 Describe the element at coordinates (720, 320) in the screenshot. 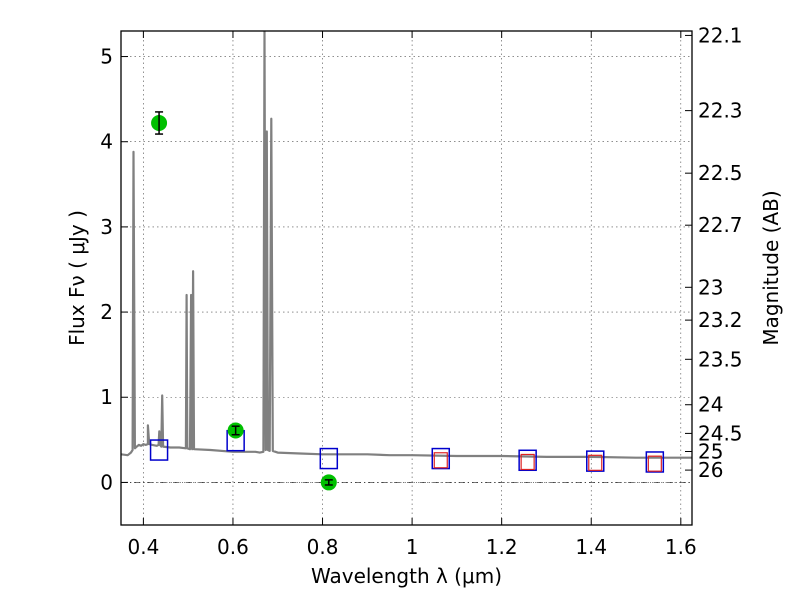

I see `right-tick-label: 23.2` at that location.